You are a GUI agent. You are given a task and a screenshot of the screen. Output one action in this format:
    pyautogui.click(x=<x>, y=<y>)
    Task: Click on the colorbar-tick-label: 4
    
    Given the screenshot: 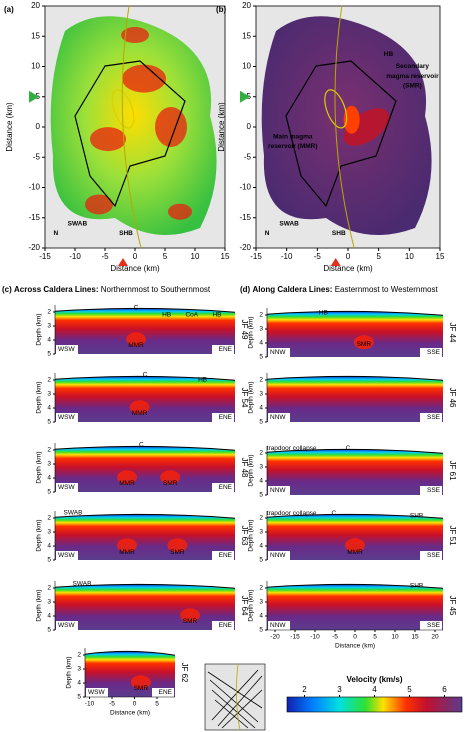 What is the action you would take?
    pyautogui.click(x=374, y=689)
    